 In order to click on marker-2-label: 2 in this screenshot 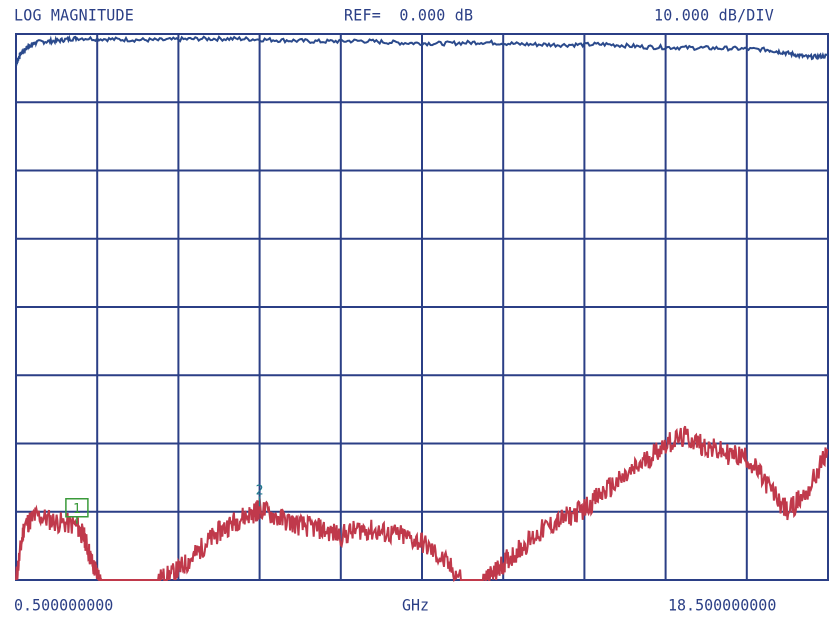, I will do `click(260, 490)`.